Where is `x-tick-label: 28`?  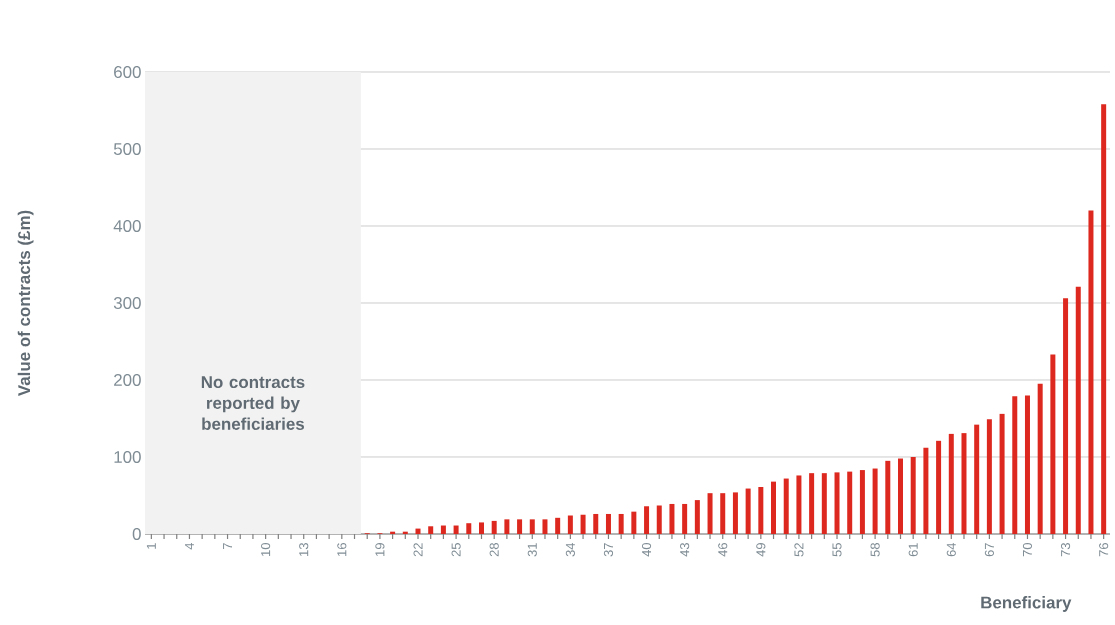 x-tick-label: 28 is located at coordinates (494, 550).